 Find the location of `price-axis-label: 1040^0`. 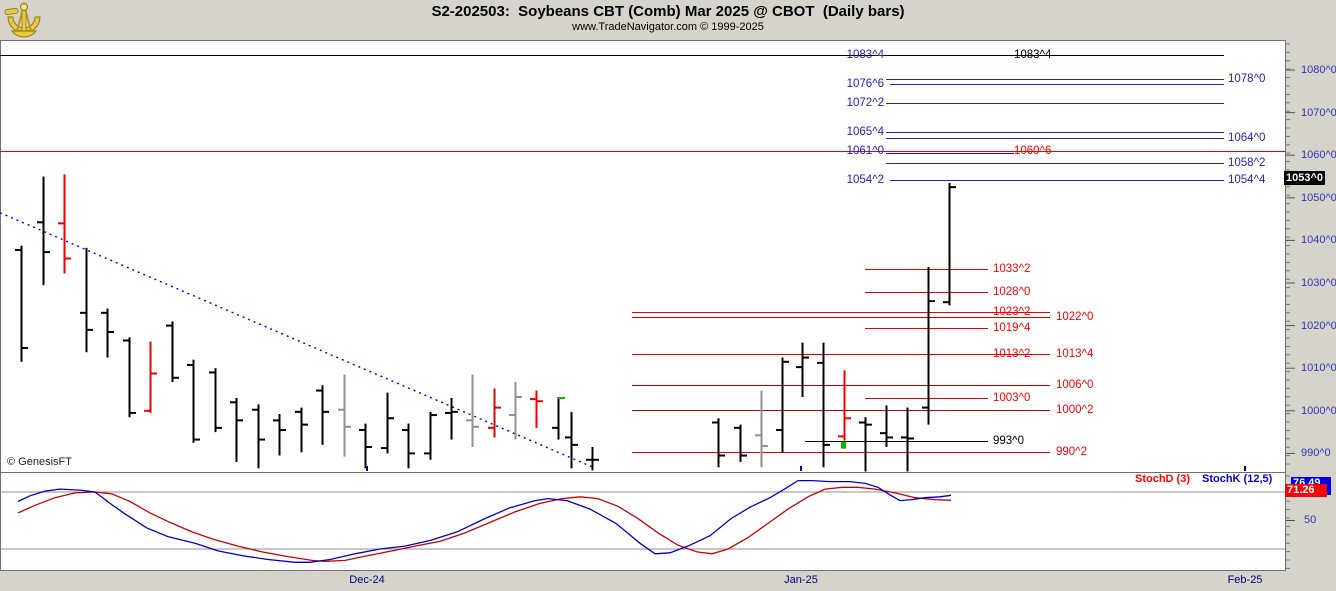

price-axis-label: 1040^0 is located at coordinates (1318, 240).